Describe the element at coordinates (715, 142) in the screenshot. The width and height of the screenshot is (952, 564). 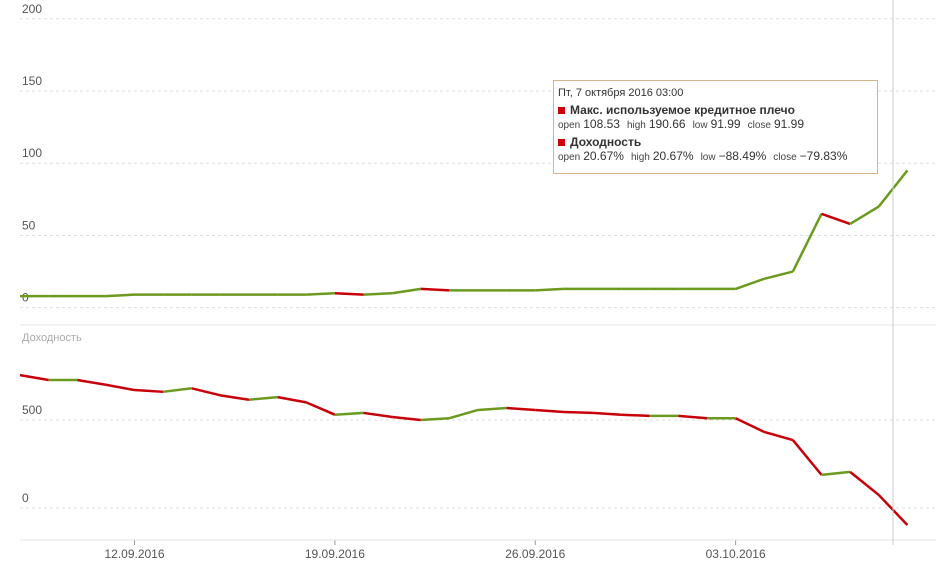
I see `series-name-row: Доходность` at that location.